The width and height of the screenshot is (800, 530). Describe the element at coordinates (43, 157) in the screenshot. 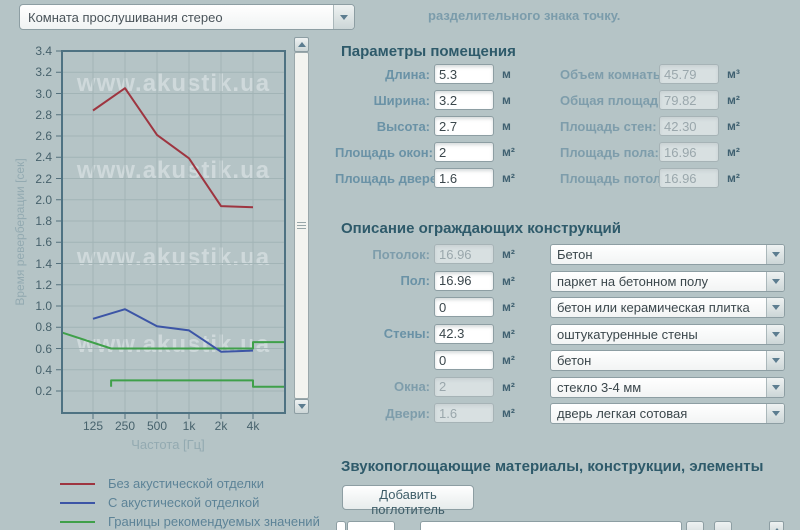

I see `y-tick-label: 2.4` at that location.